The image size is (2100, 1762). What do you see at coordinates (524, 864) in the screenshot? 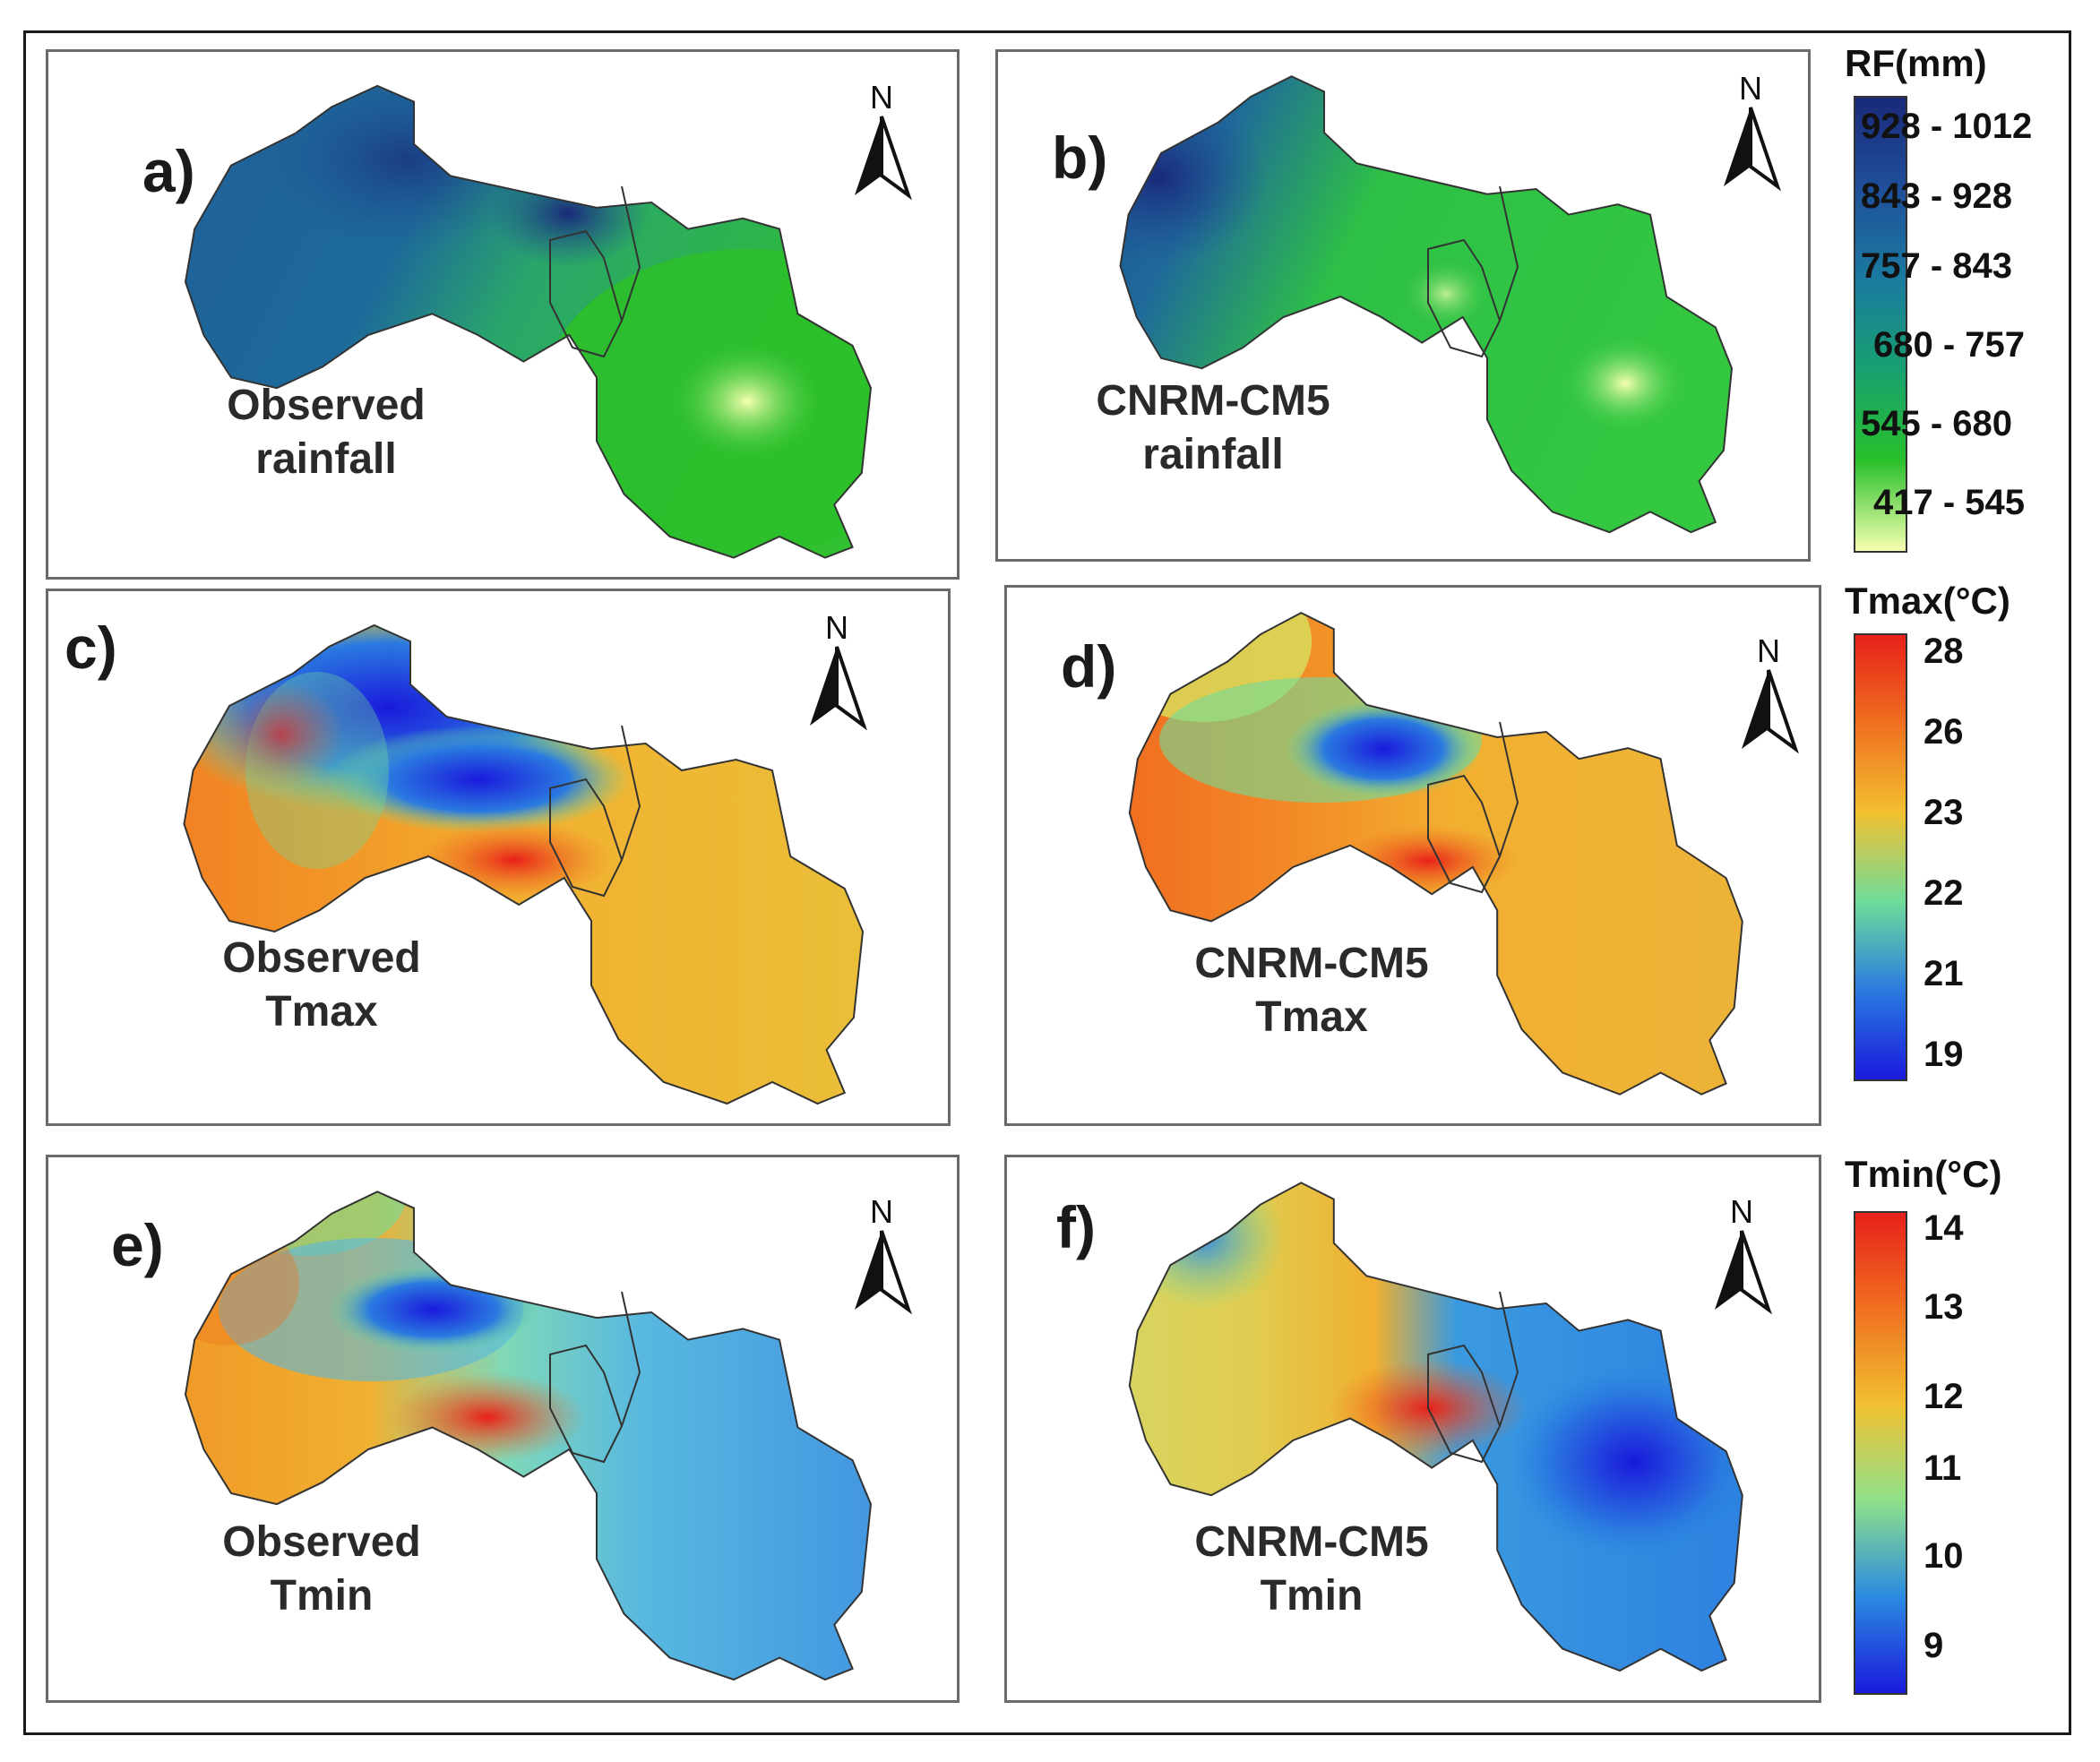
I see `map-observed-tmax` at bounding box center [524, 864].